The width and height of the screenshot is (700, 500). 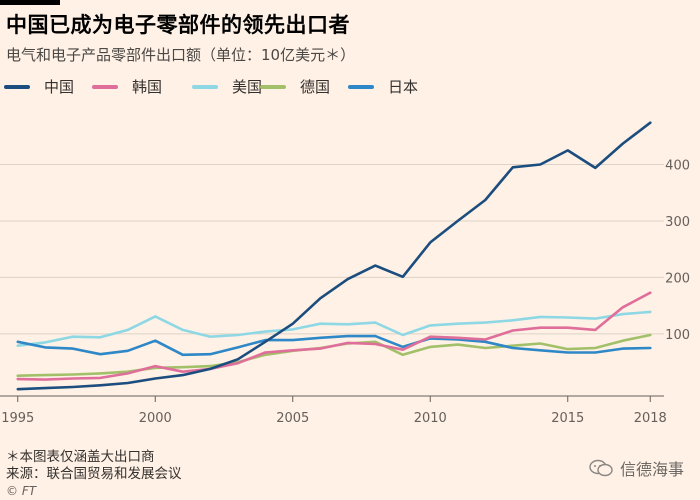 What do you see at coordinates (178, 25) in the screenshot?
I see `chart-title: 中国已成为电子零部件的领先出口者` at bounding box center [178, 25].